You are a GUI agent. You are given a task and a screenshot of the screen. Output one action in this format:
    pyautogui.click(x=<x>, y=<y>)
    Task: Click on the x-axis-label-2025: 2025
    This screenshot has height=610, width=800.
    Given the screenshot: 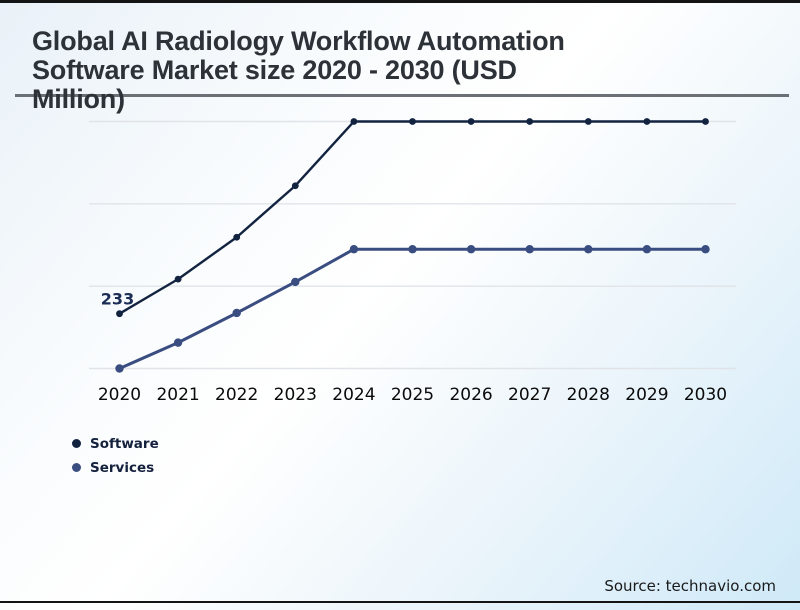 What is the action you would take?
    pyautogui.click(x=412, y=395)
    